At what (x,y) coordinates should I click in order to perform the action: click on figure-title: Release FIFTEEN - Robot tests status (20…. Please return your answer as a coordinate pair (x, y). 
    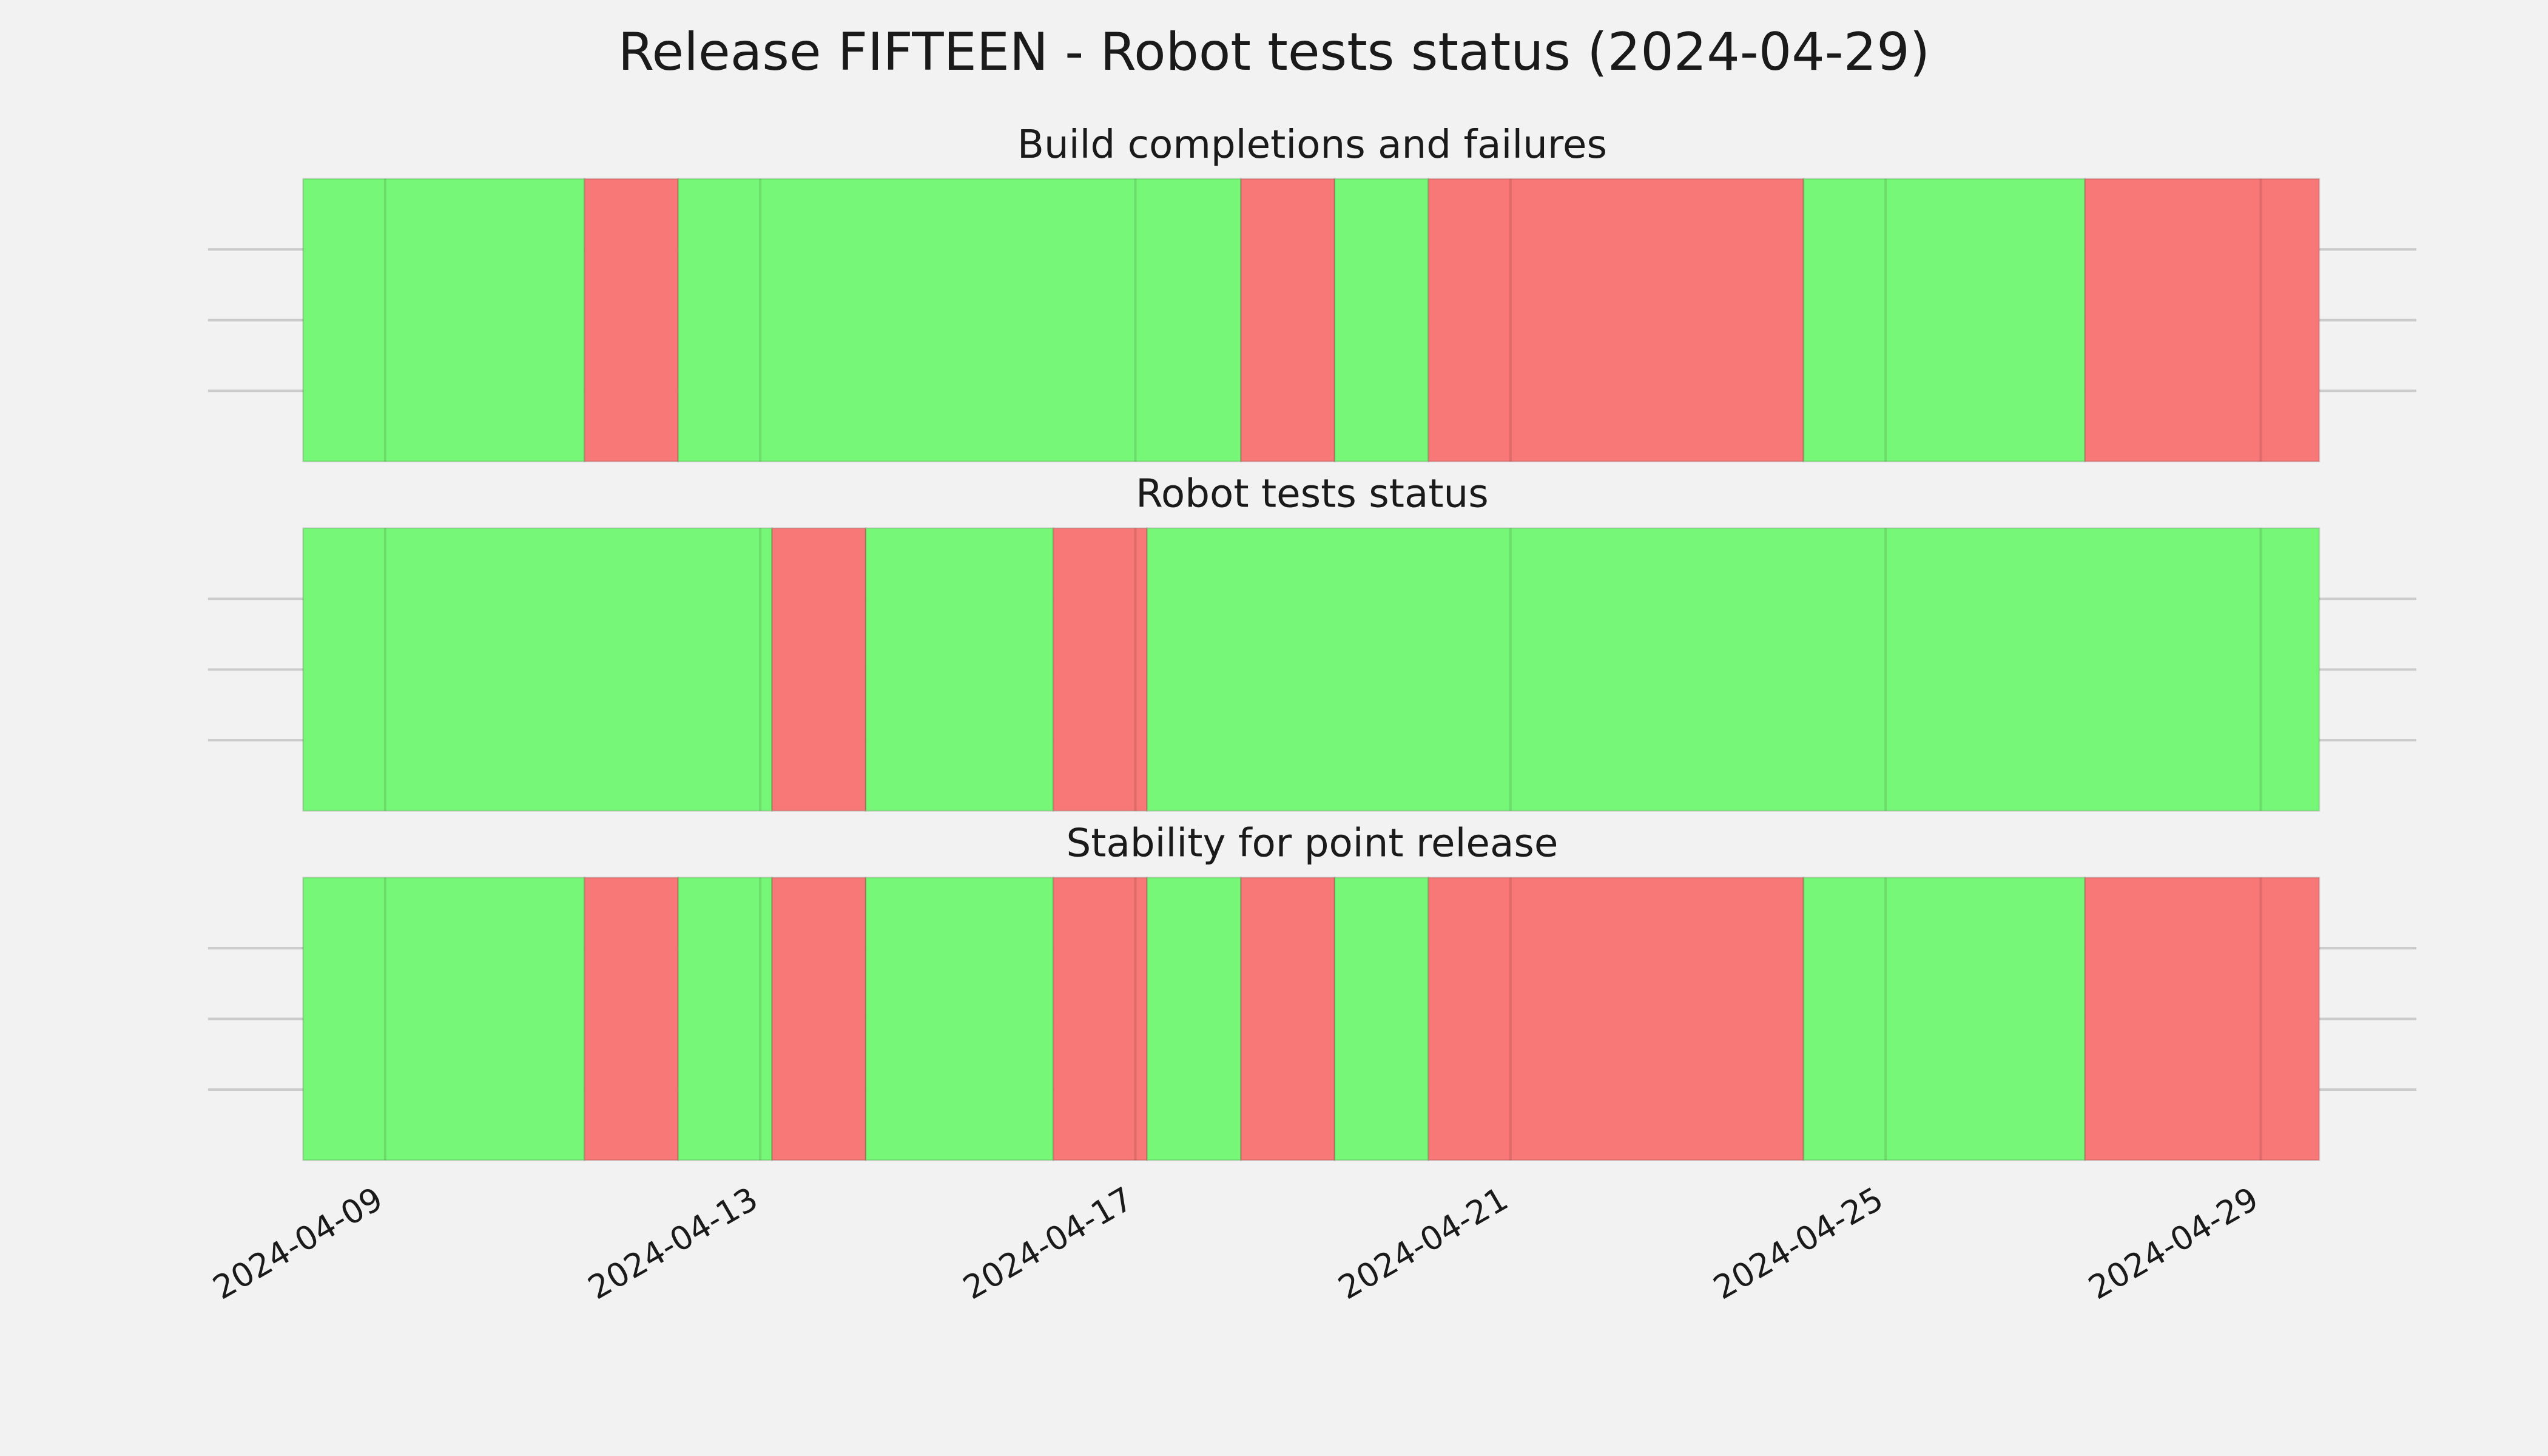
    Looking at the image, I should click on (1274, 52).